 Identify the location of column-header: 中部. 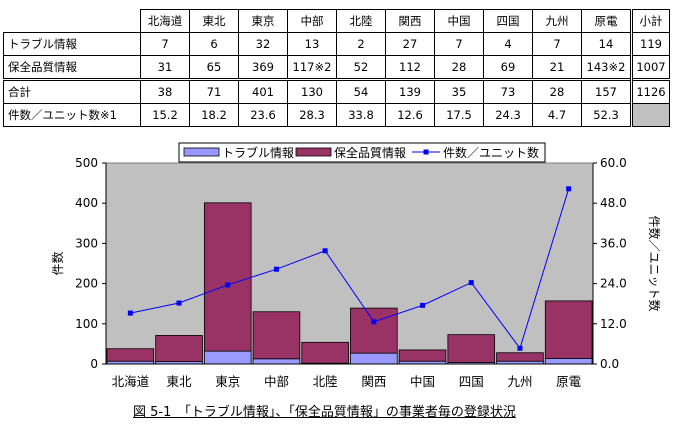
(312, 21).